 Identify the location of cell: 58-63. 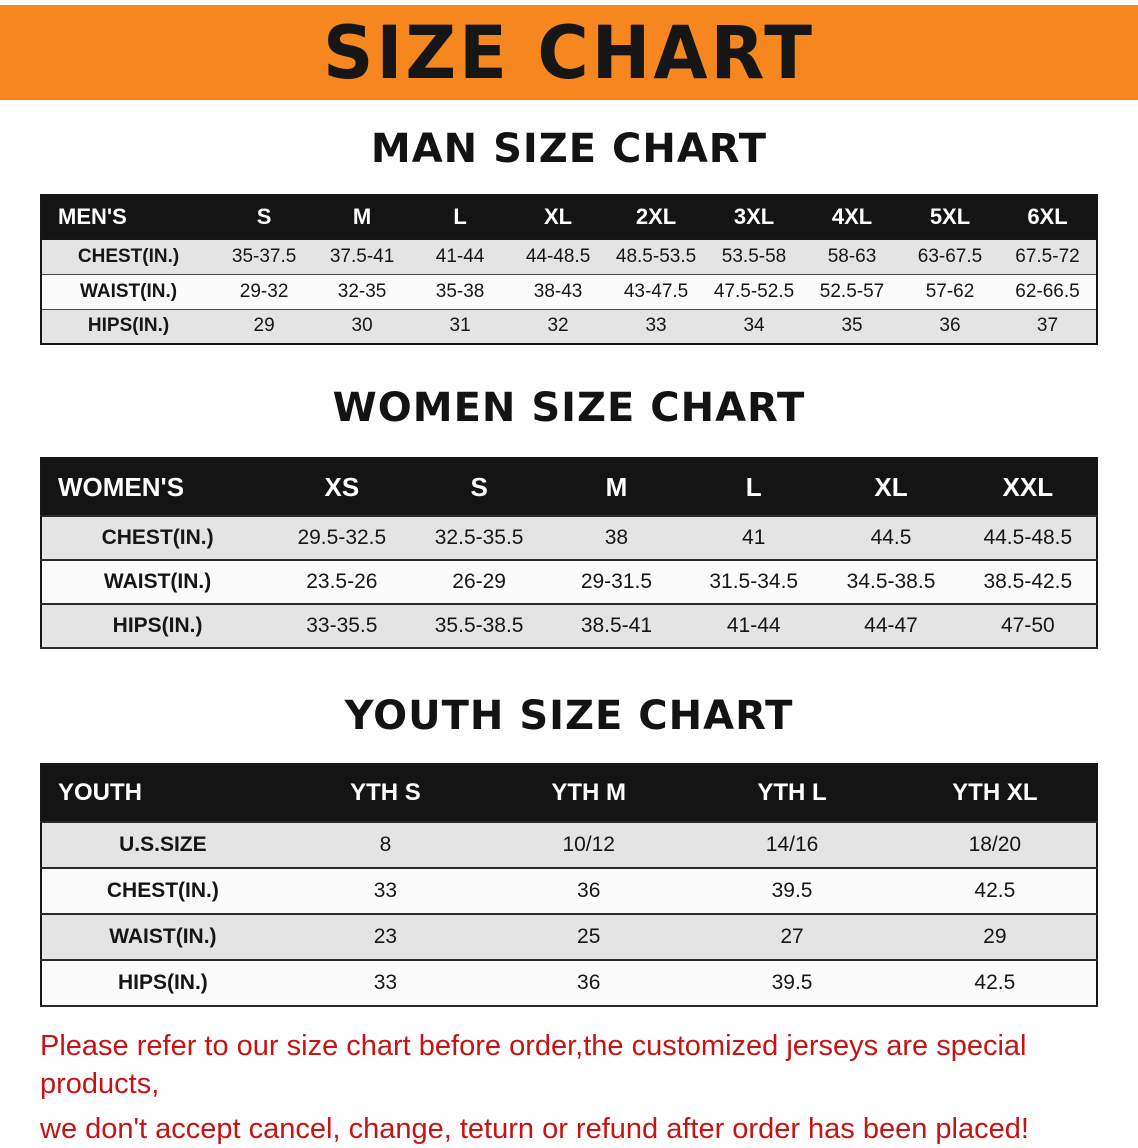
(852, 257).